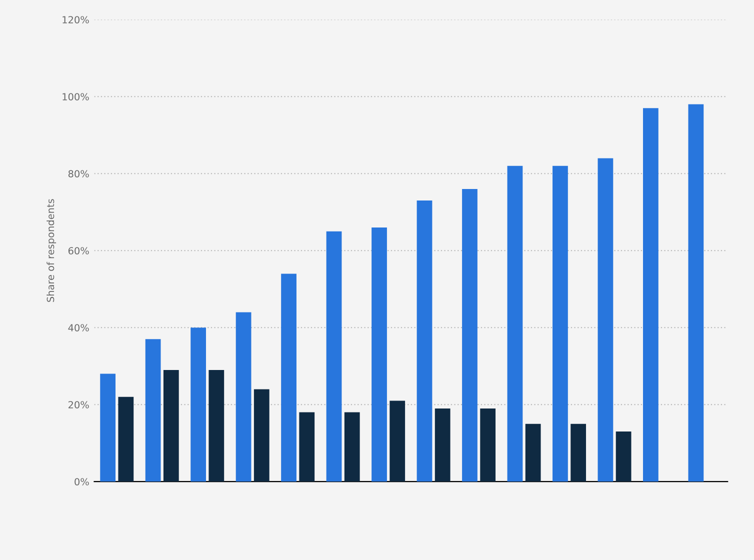 The height and width of the screenshot is (560, 754). What do you see at coordinates (78, 174) in the screenshot?
I see `y-tick-label: 80%` at bounding box center [78, 174].